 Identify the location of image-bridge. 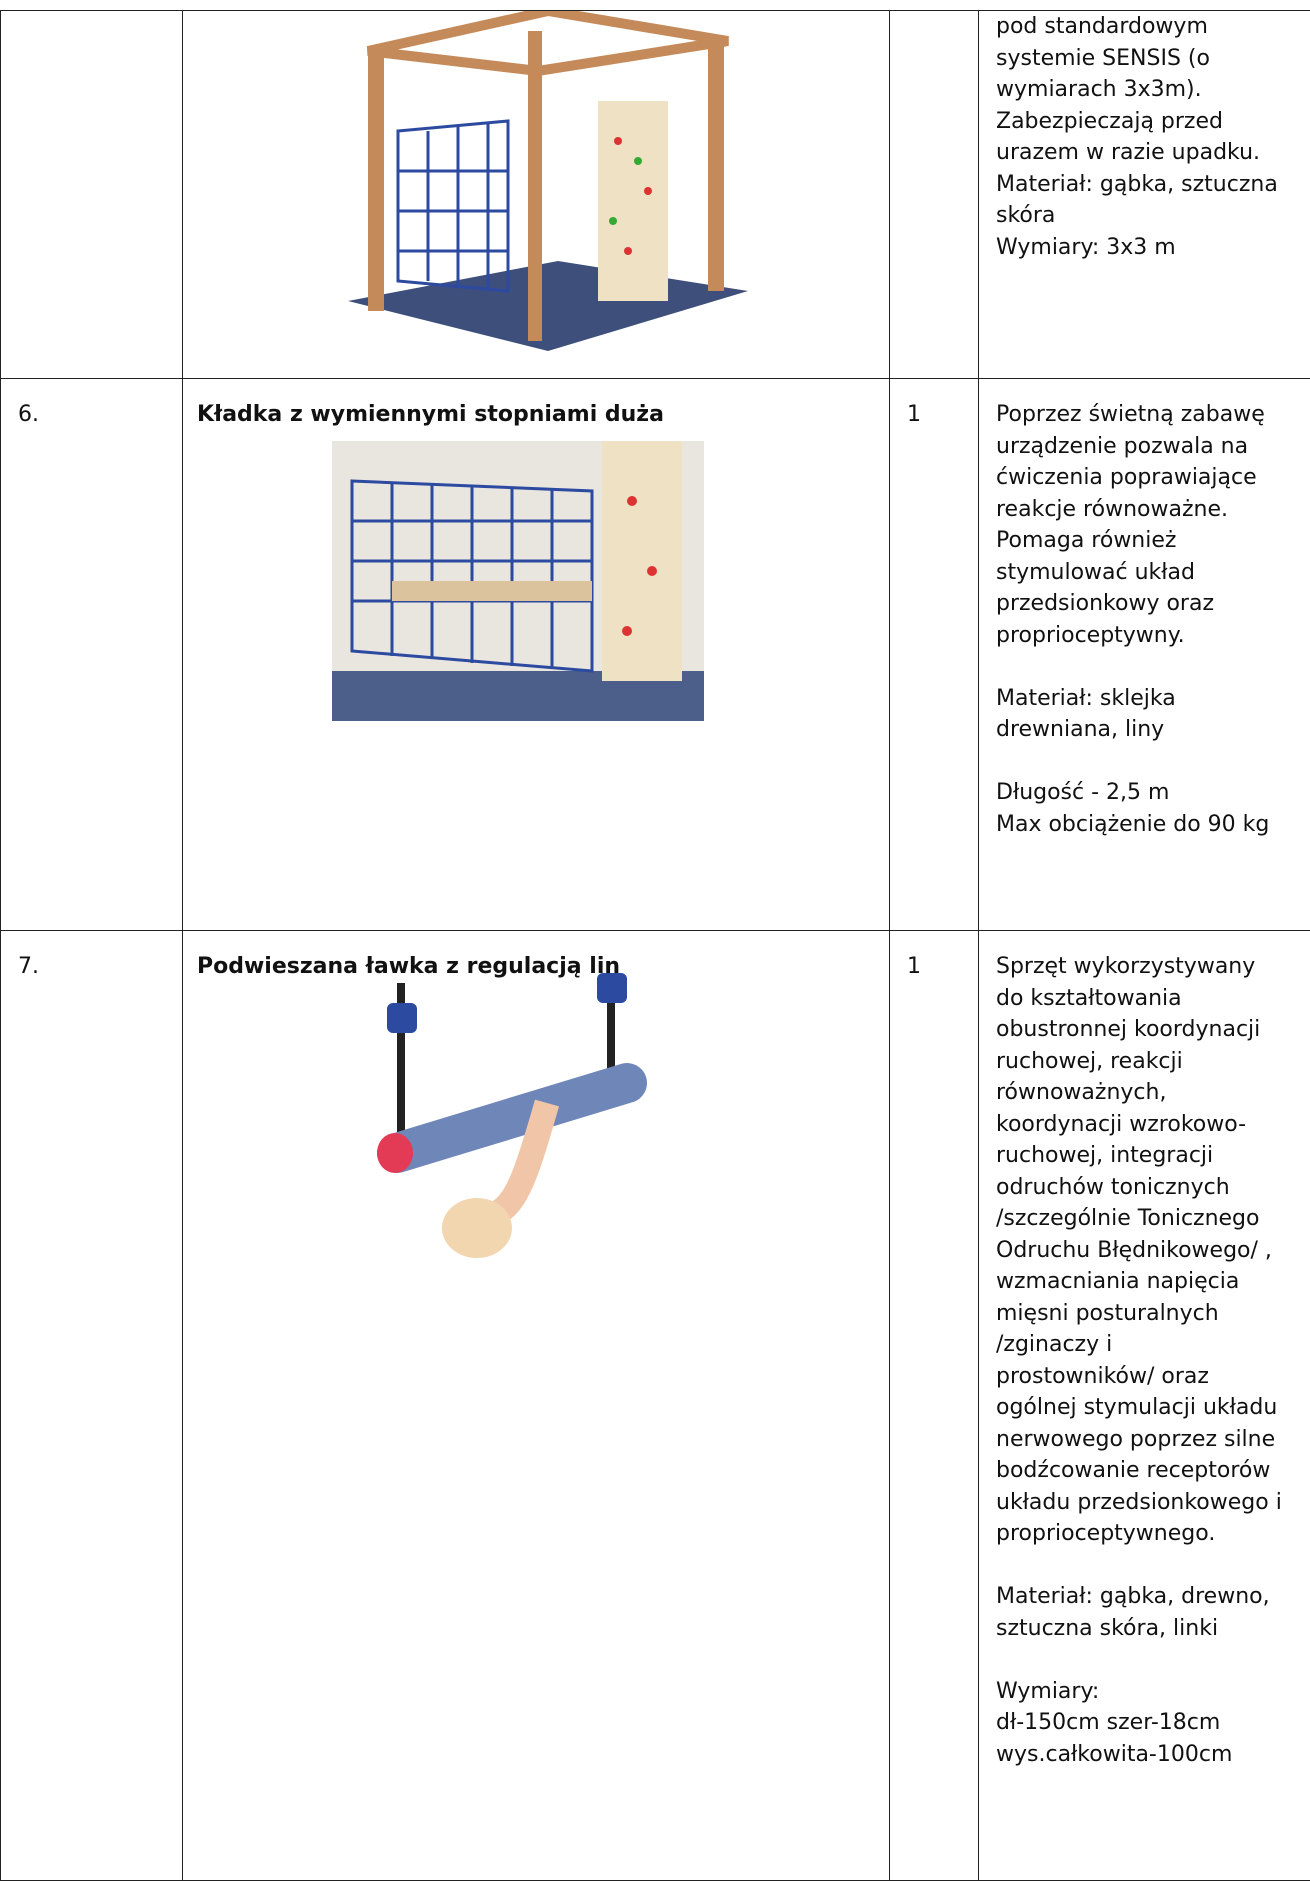
(518, 581).